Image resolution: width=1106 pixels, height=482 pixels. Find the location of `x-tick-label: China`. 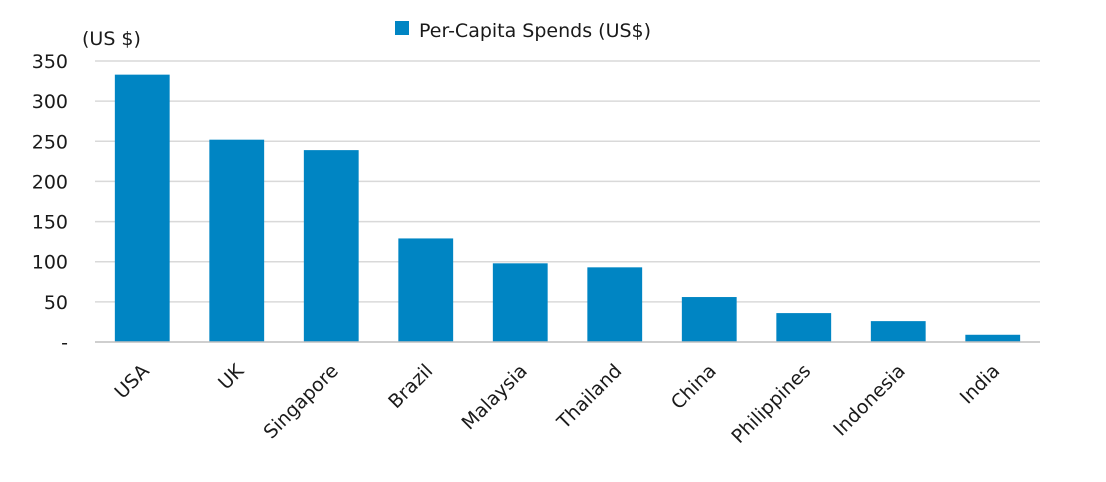

x-tick-label: China is located at coordinates (694, 387).